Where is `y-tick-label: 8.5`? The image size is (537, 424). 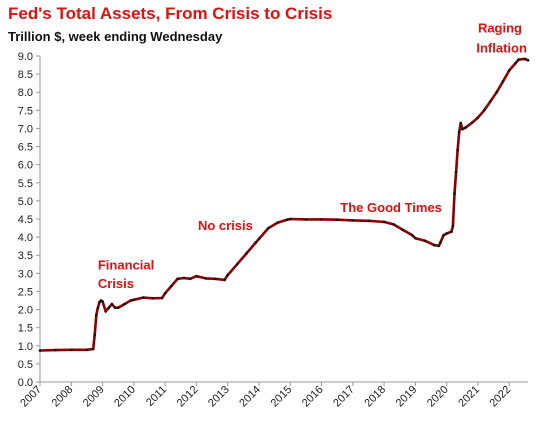
y-tick-label: 8.5 is located at coordinates (25, 75).